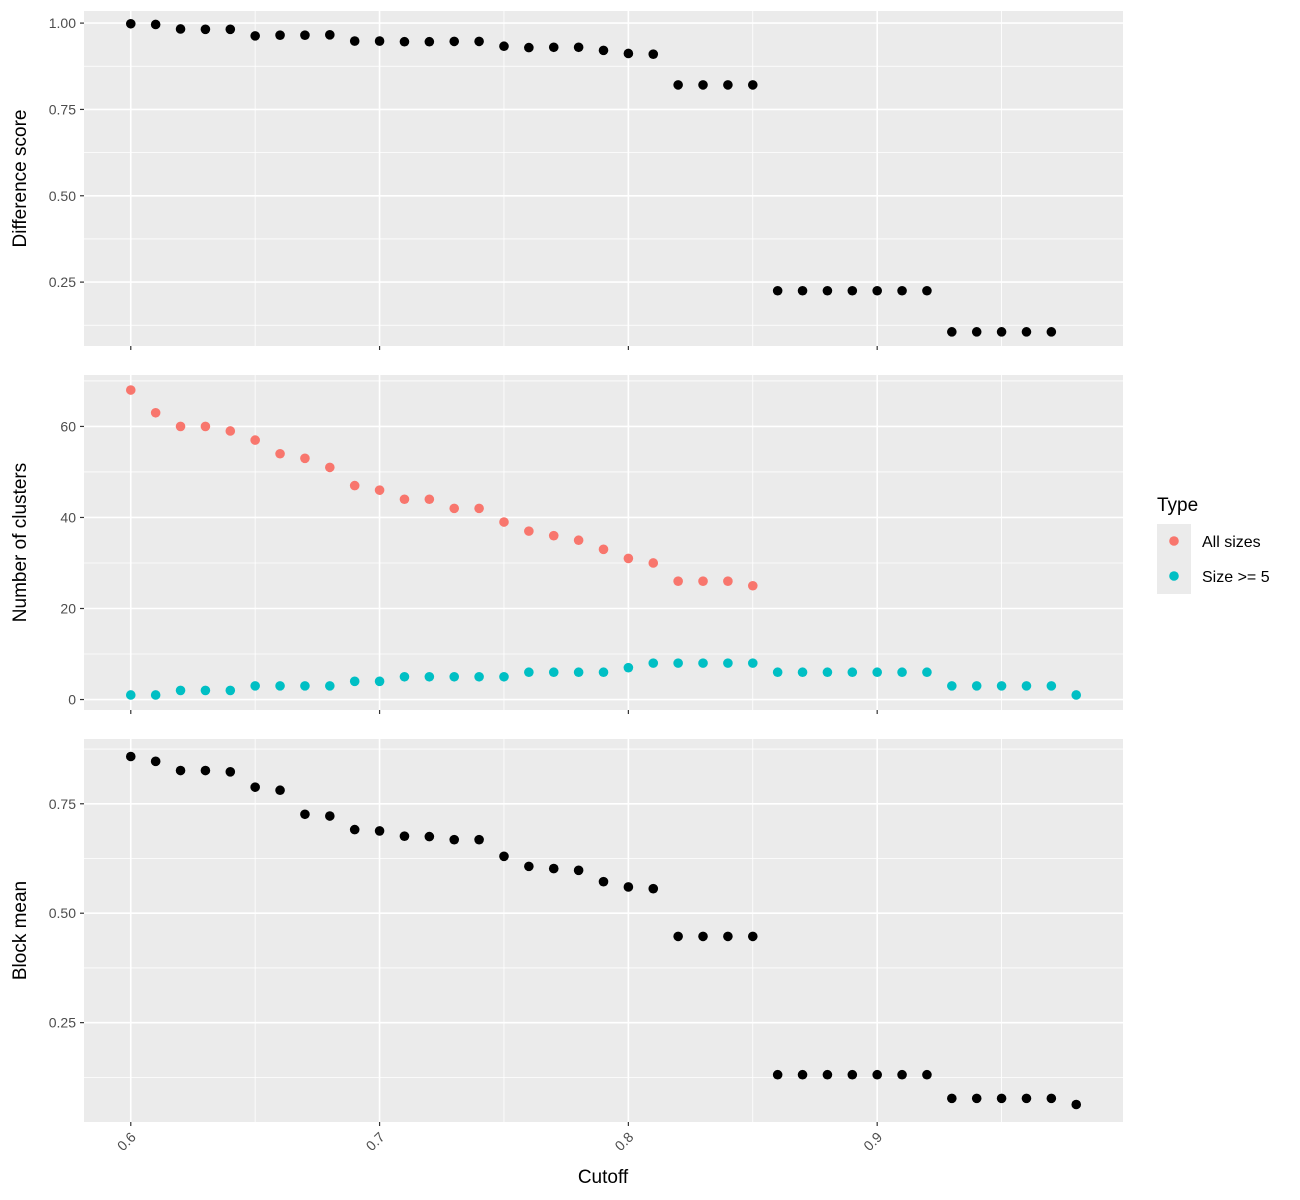  Describe the element at coordinates (68, 608) in the screenshot. I see `y-tick-label: 20` at that location.